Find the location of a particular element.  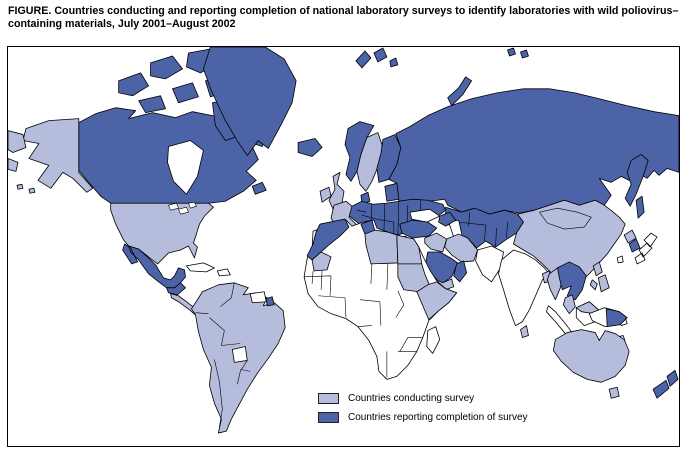

black-sea is located at coordinates (425, 215).